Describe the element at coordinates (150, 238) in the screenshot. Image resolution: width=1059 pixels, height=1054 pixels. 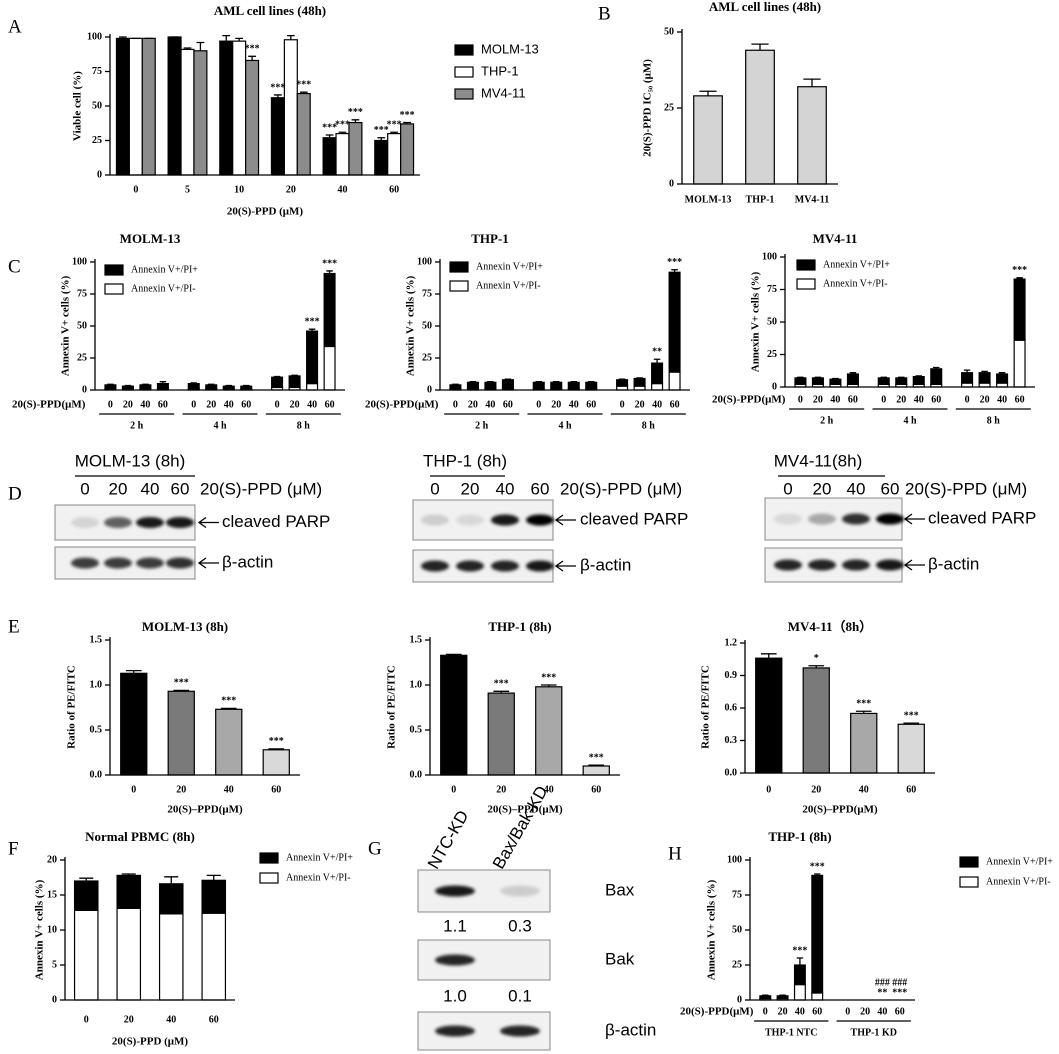
I see `chart-title: MOLM-13` at that location.